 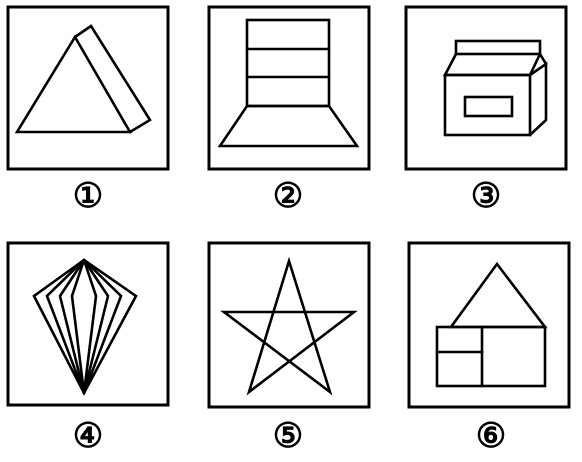 What do you see at coordinates (486, 196) in the screenshot?
I see `panel-3-label: ③` at bounding box center [486, 196].